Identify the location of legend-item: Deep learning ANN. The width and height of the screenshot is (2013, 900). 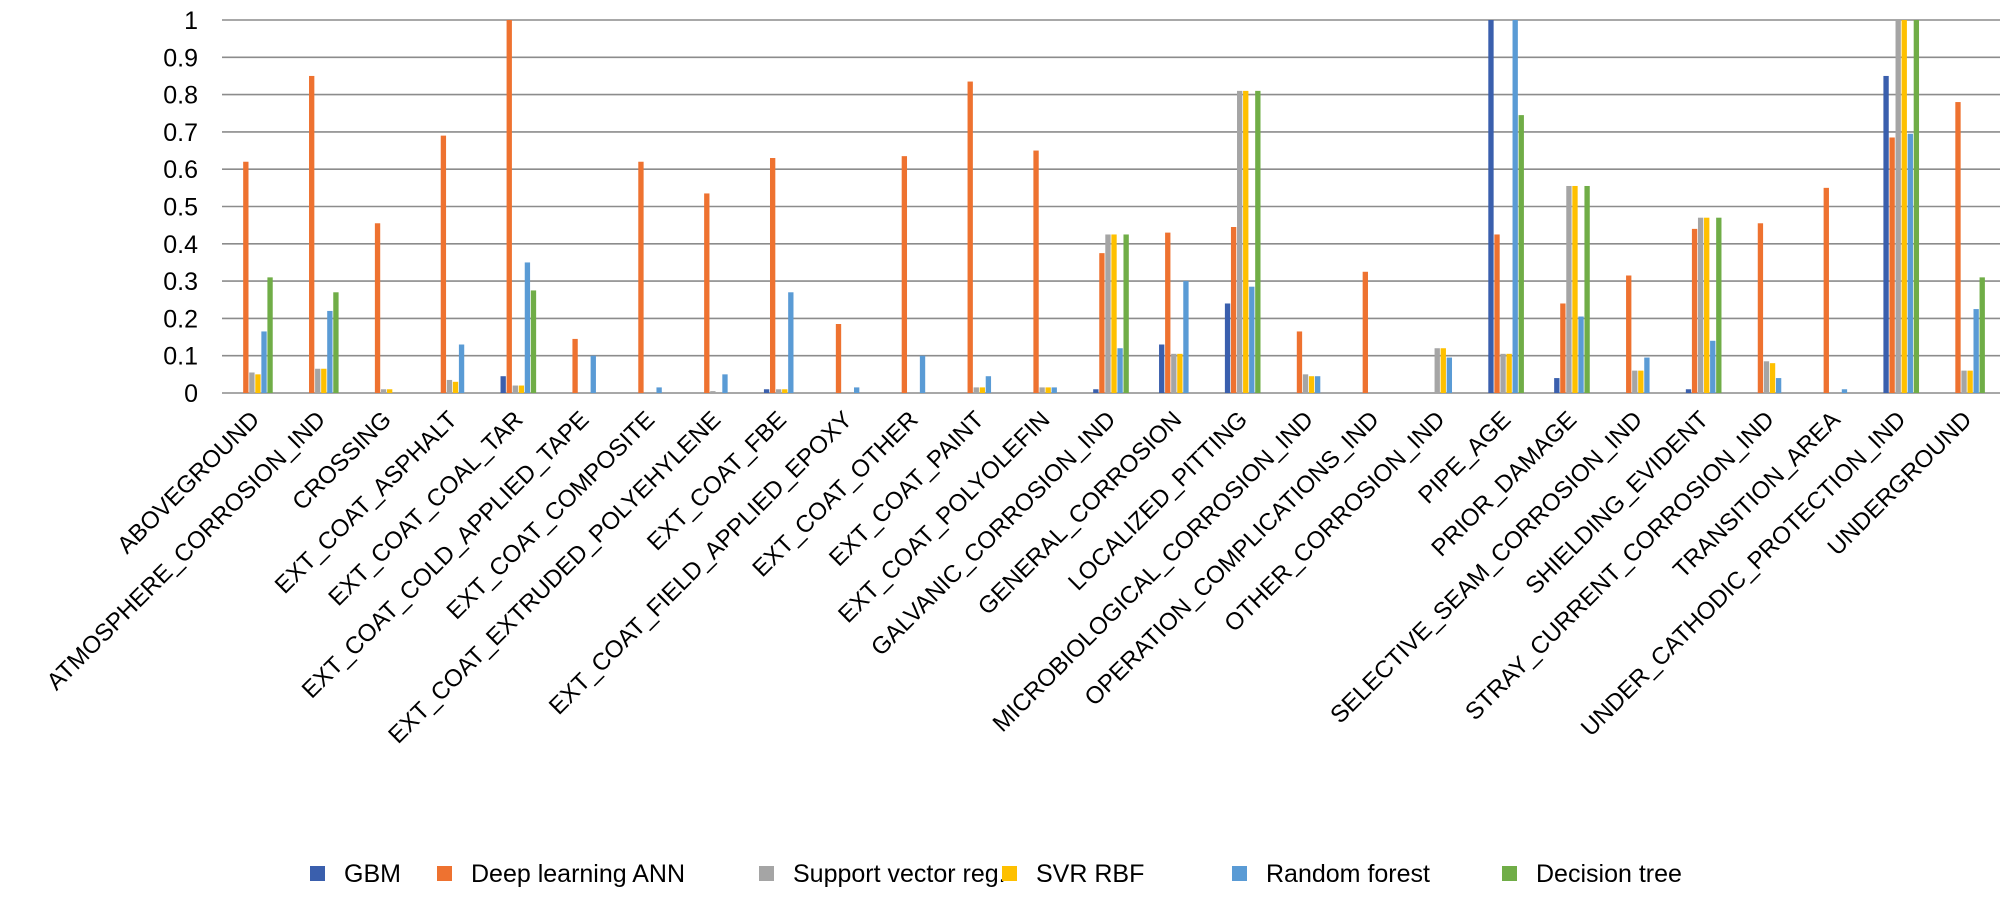
(561, 874).